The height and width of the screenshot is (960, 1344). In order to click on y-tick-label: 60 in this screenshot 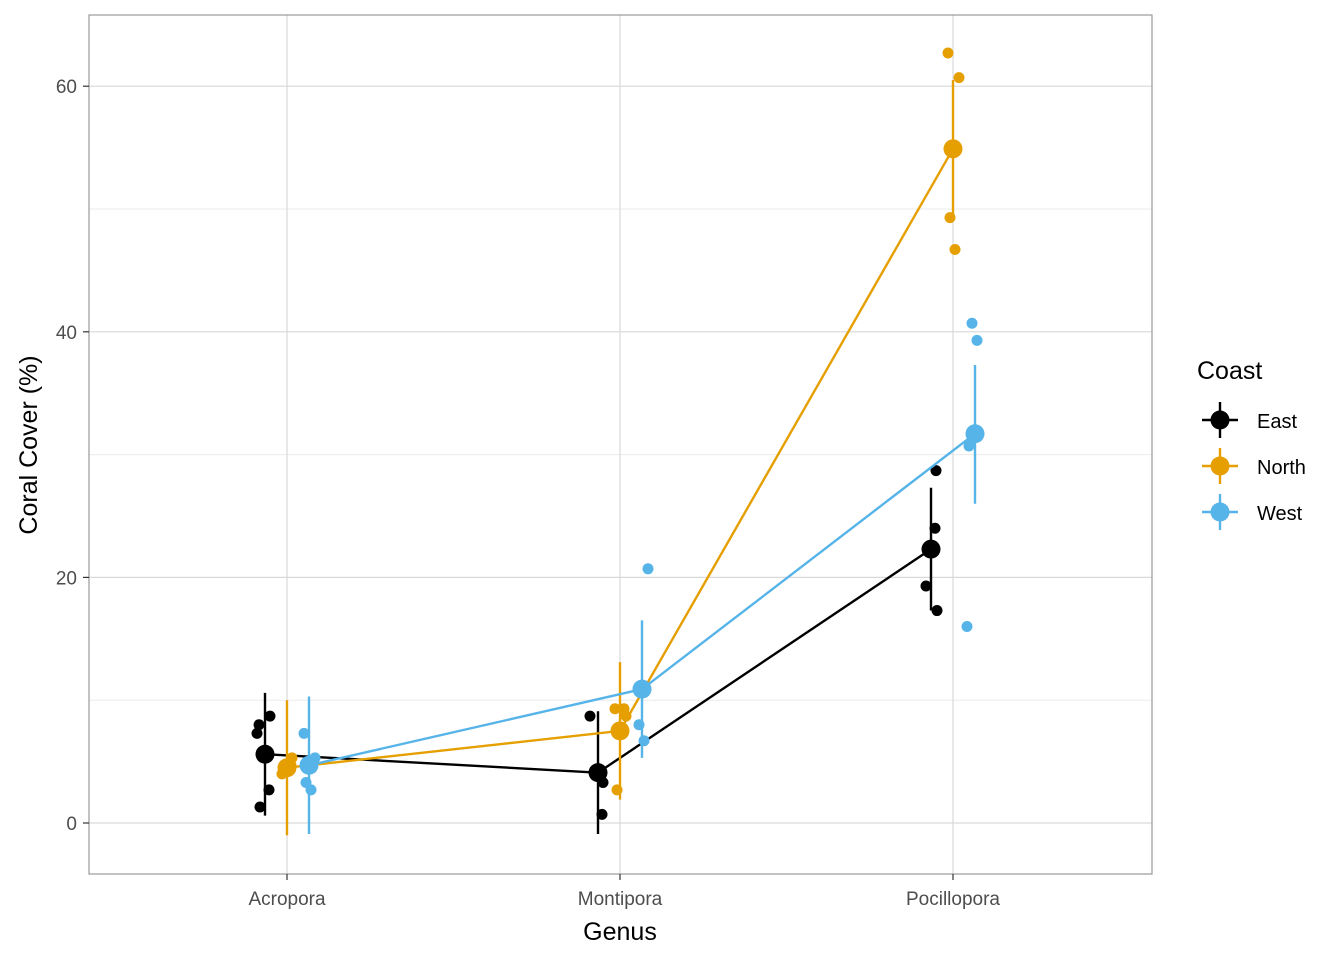, I will do `click(66, 87)`.